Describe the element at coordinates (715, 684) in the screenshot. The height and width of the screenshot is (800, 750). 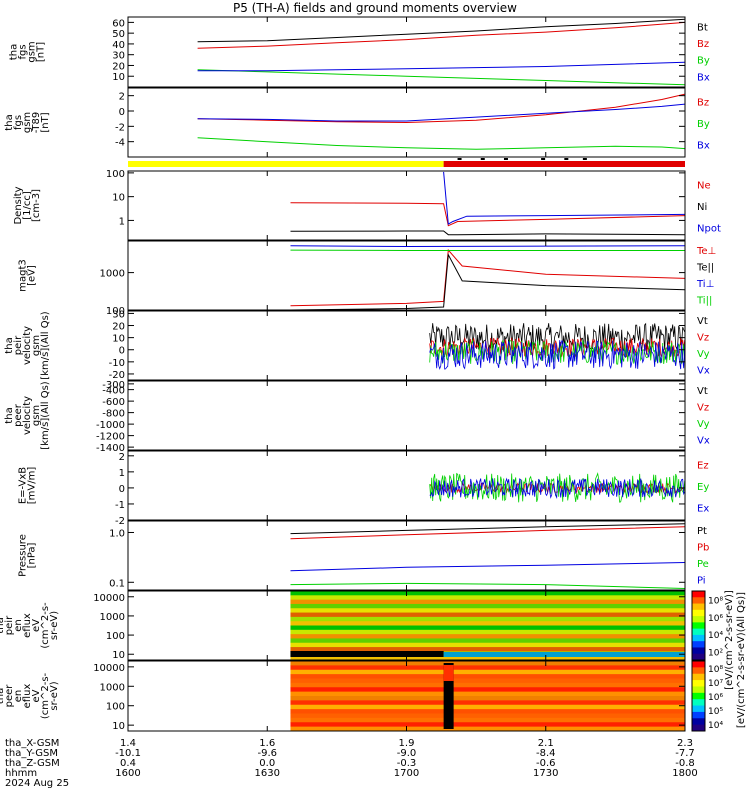
I see `colorbar-tick: 10⁷` at that location.